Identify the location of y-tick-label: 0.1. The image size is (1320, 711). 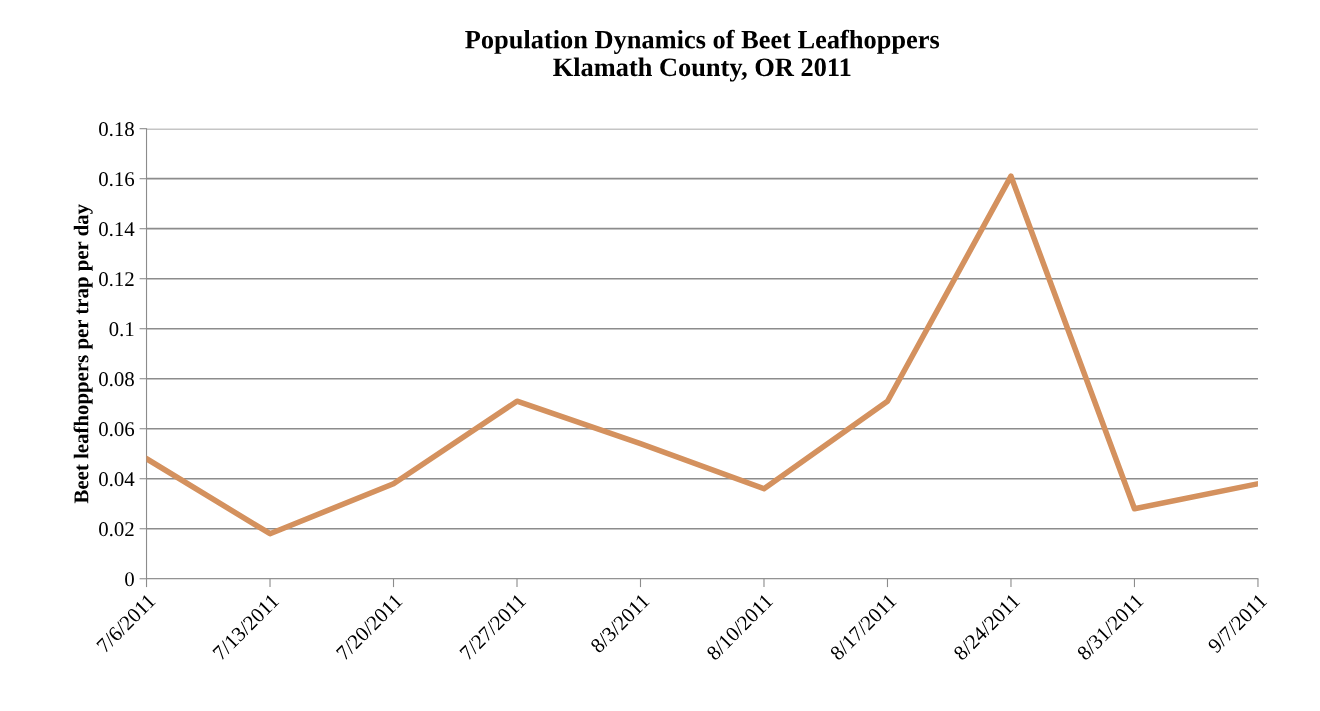
(121, 329).